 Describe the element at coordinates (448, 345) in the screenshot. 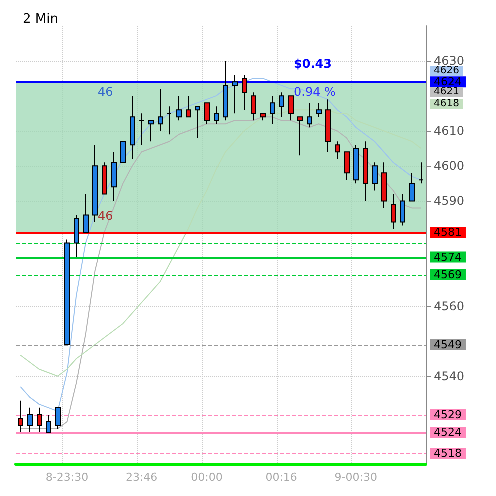

I see `ref-line-label: 4549` at that location.